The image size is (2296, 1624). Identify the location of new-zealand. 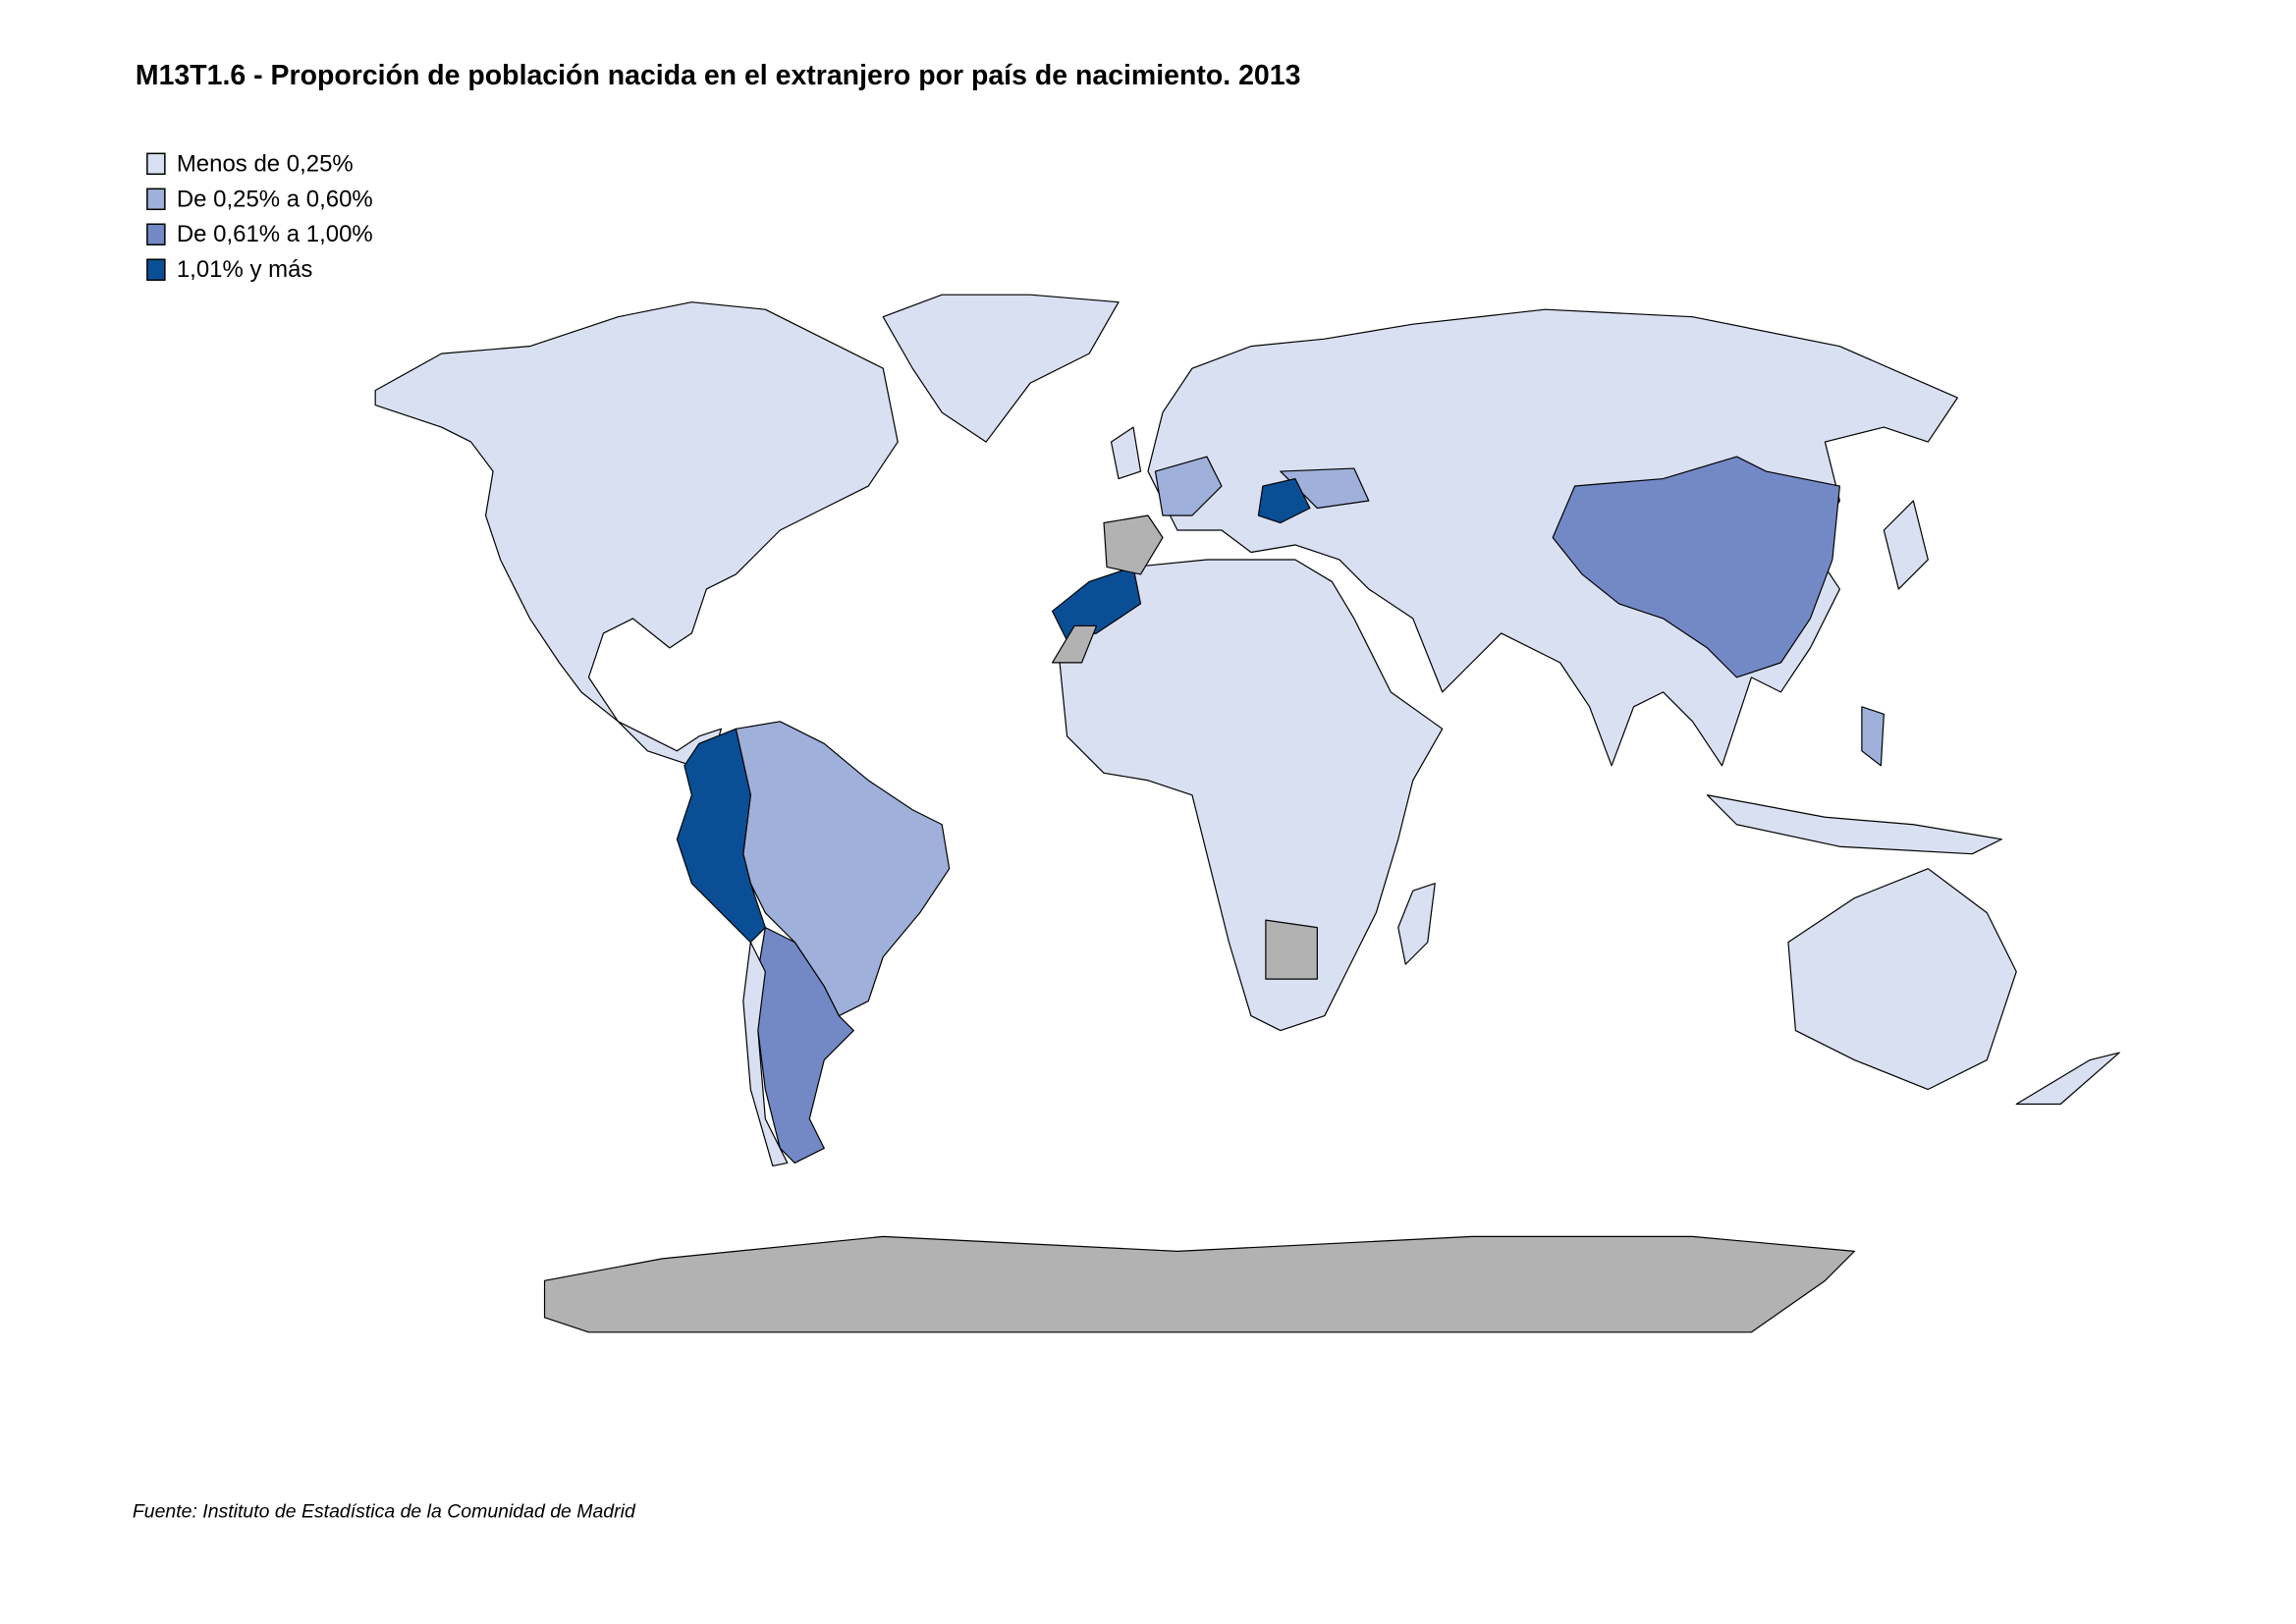
(2067, 1079).